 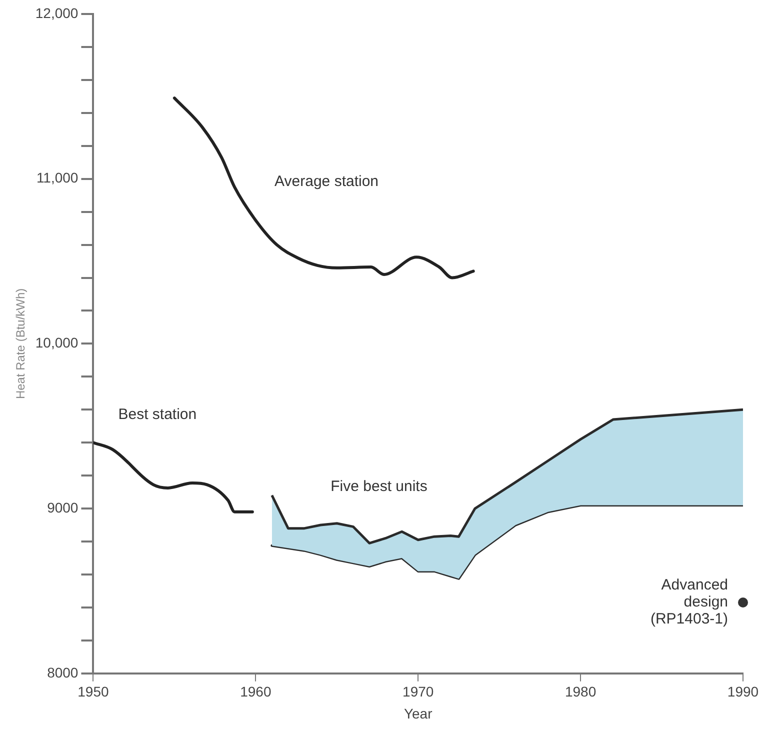 What do you see at coordinates (21, 344) in the screenshot?
I see `y-axis-title: Heat Rate (Btu/kWh)` at bounding box center [21, 344].